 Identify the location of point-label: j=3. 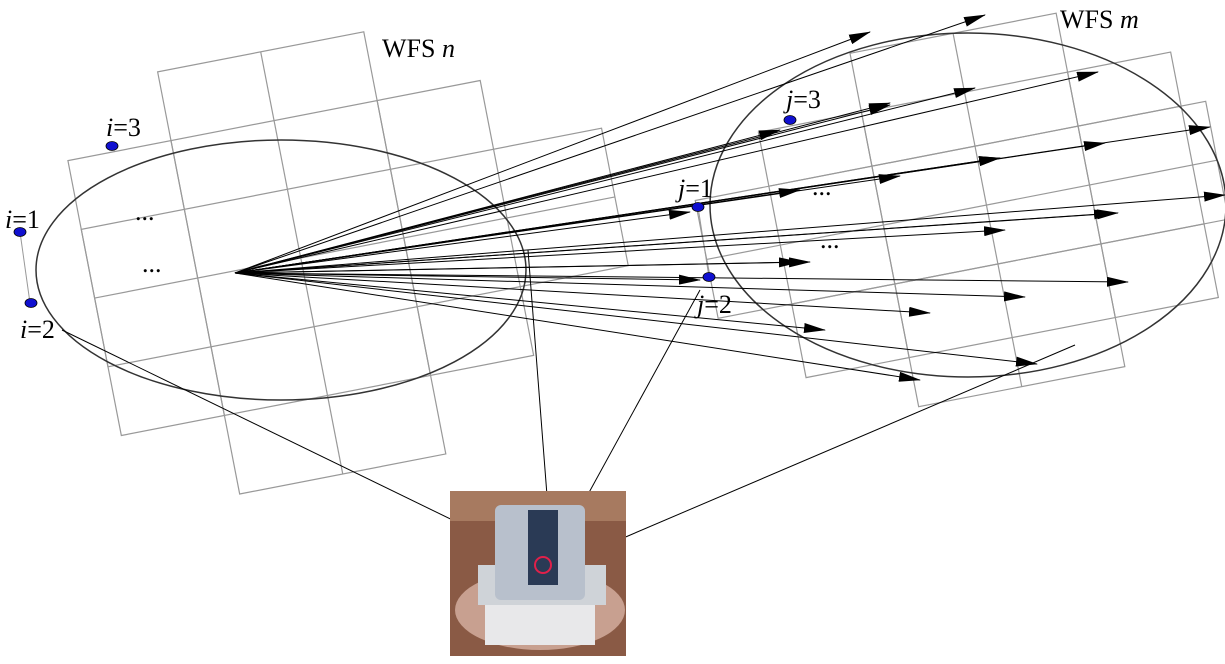
(802, 99).